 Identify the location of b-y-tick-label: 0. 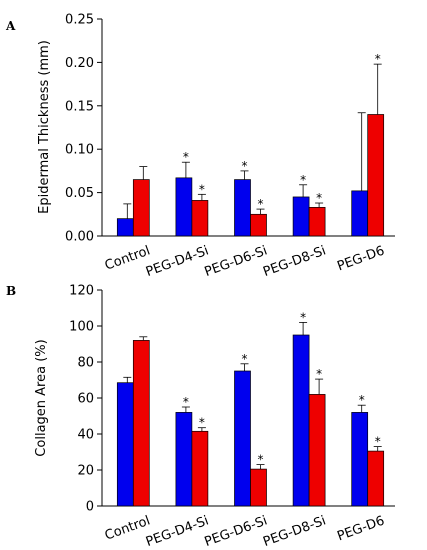
(90, 507).